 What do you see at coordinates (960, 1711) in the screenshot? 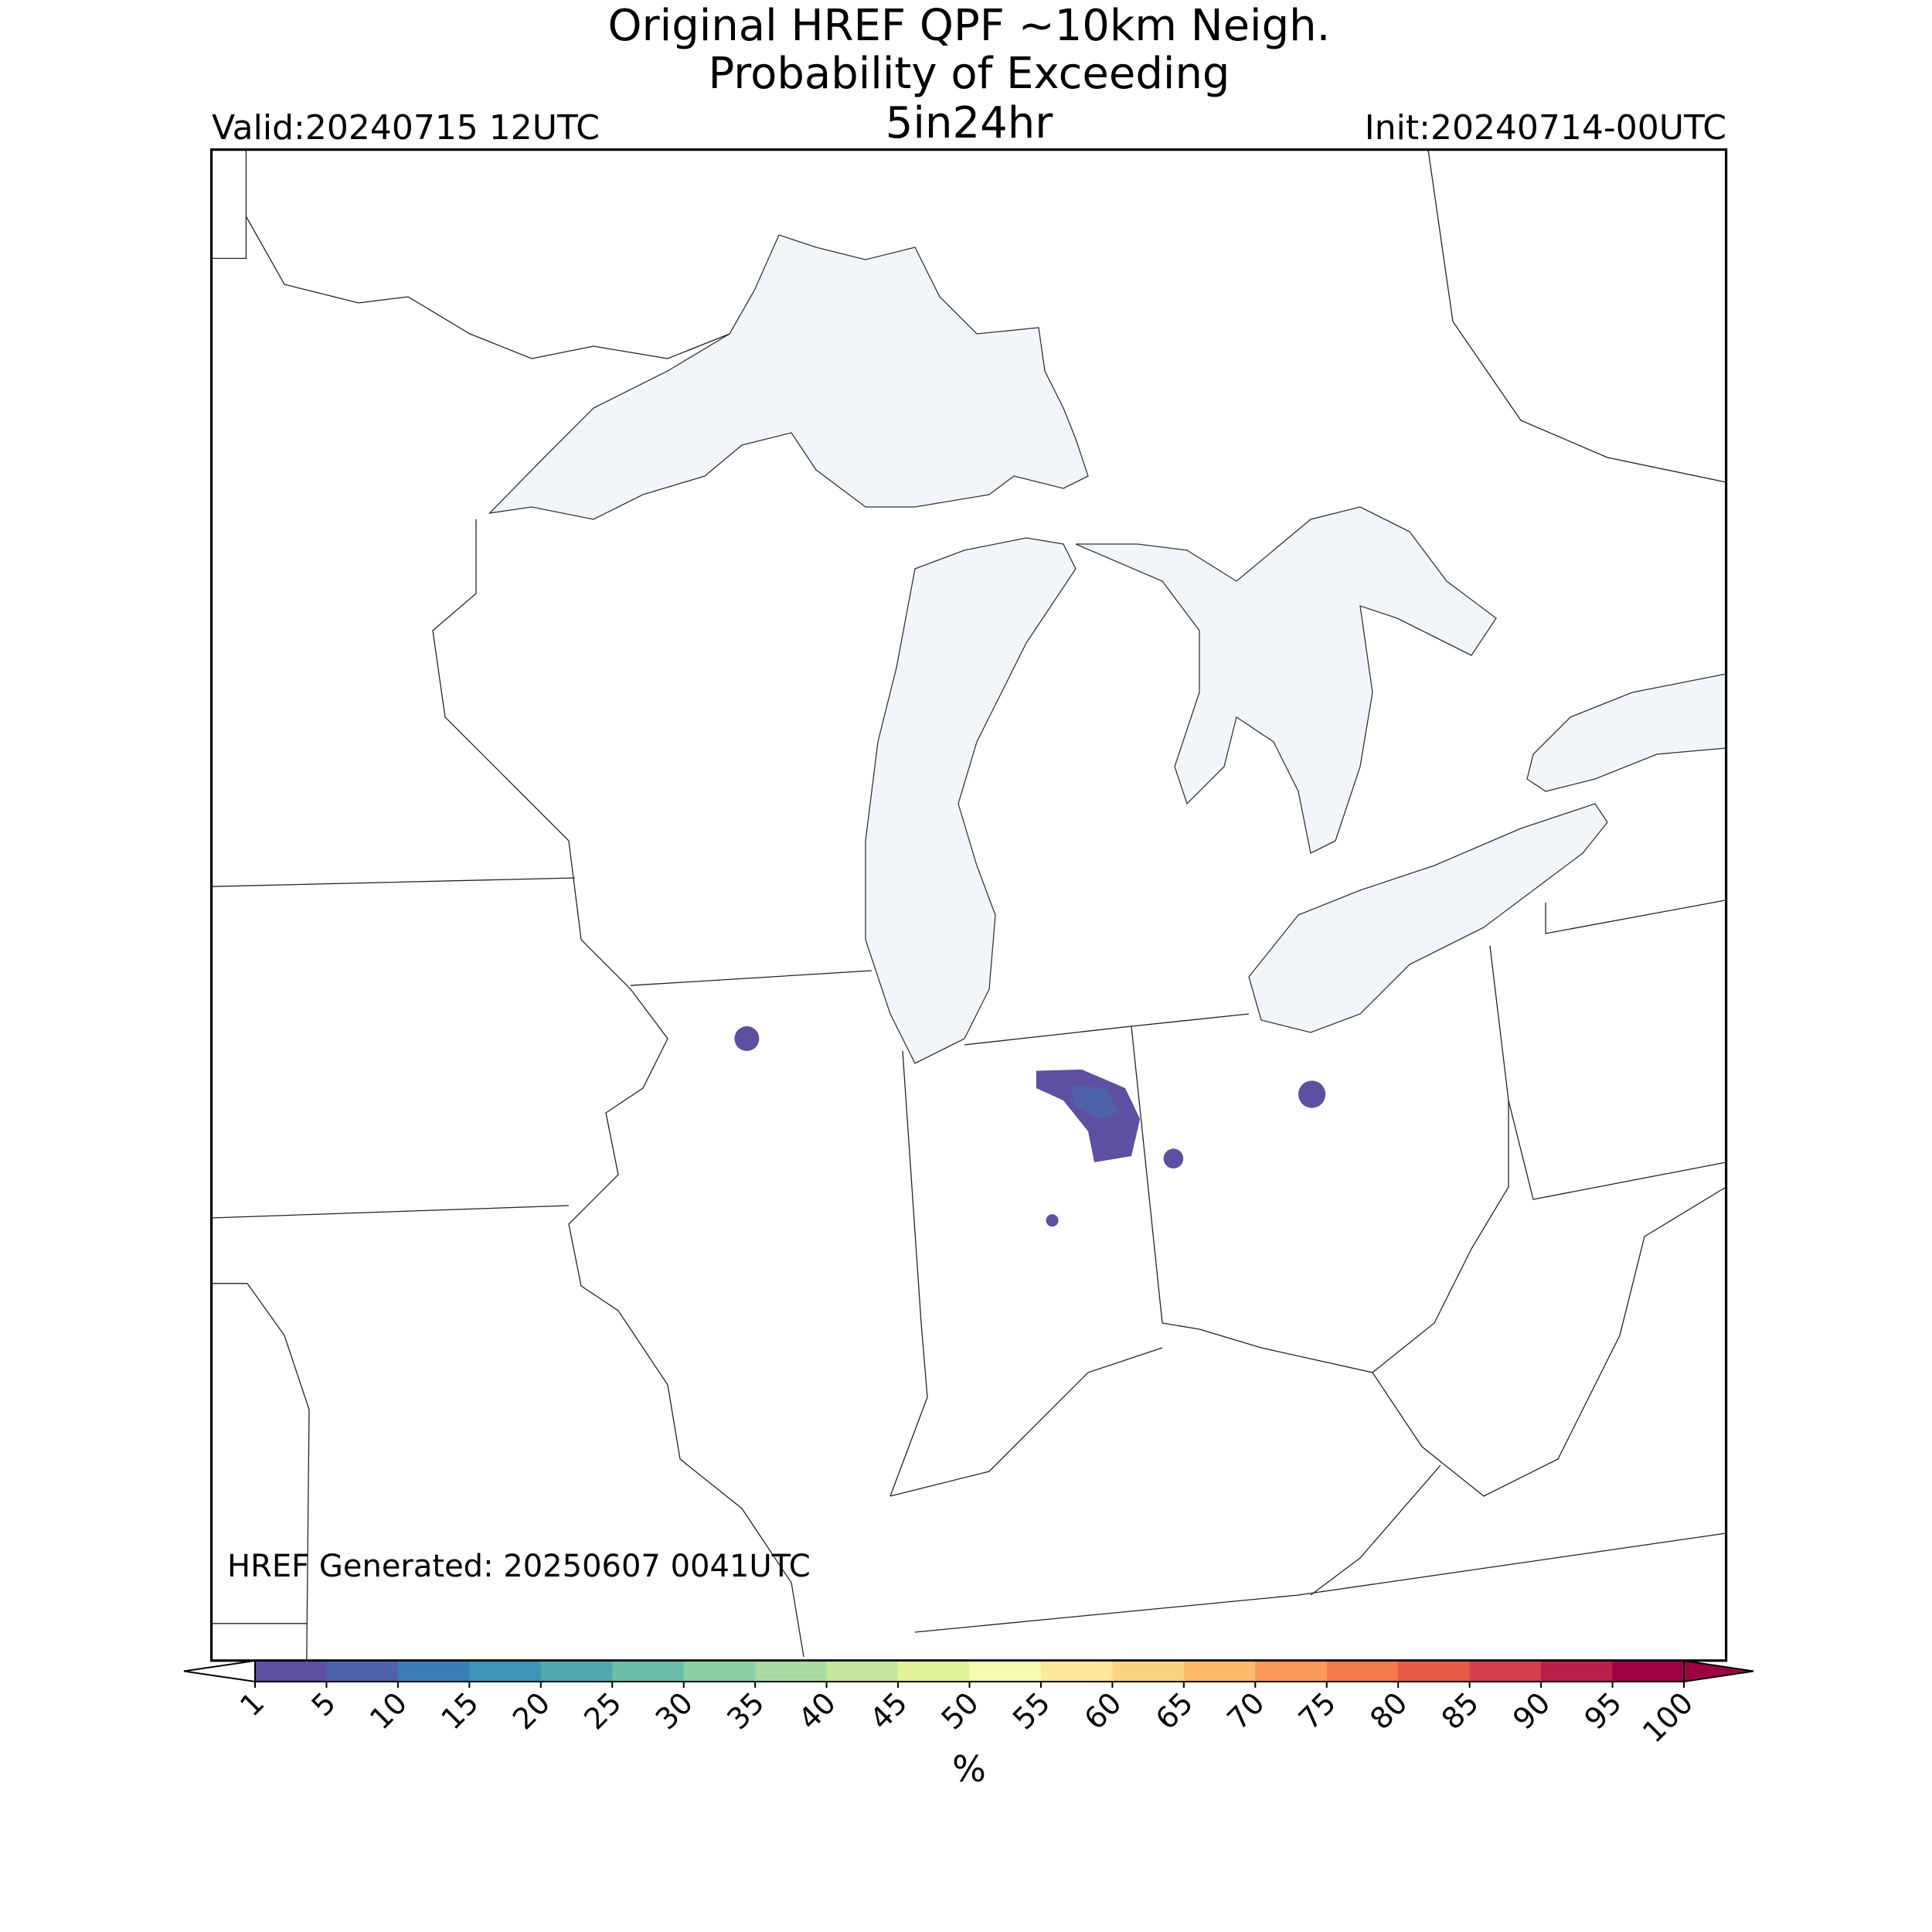
I see `colorbar-tick-label: 50` at bounding box center [960, 1711].